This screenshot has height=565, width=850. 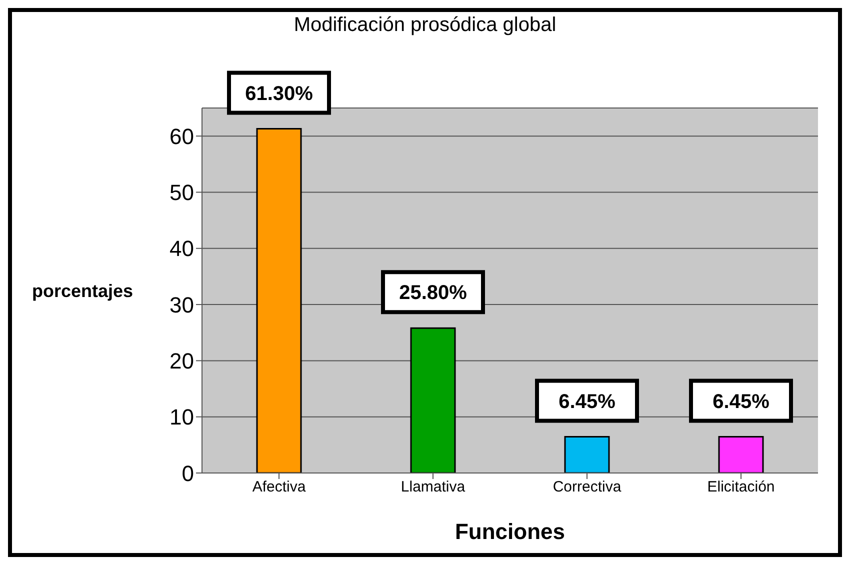 What do you see at coordinates (433, 487) in the screenshot?
I see `x-tick-label: Llamativa` at bounding box center [433, 487].